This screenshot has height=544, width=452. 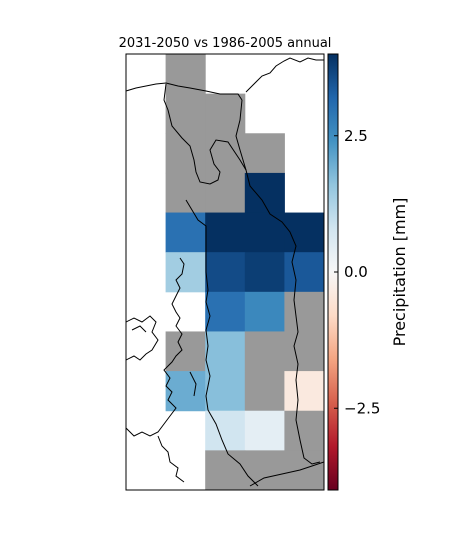 What do you see at coordinates (399, 272) in the screenshot?
I see `colorbar-label: Precipitation [mm]` at bounding box center [399, 272].